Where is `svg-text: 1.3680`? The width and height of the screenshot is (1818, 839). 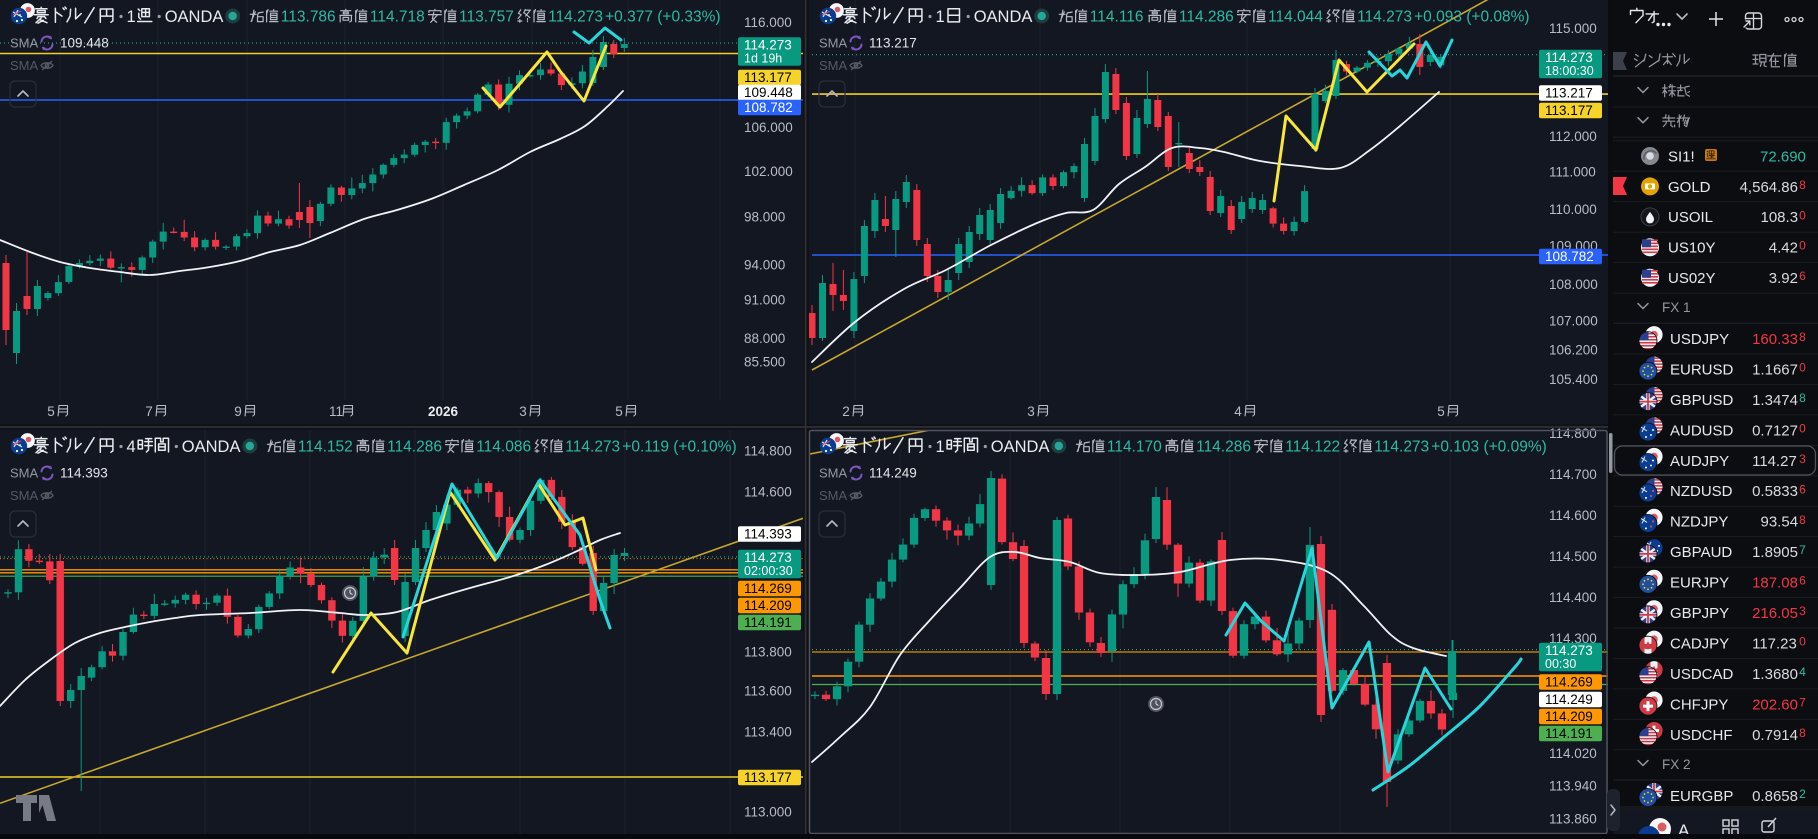 svg-text: 1.3680 is located at coordinates (1775, 674).